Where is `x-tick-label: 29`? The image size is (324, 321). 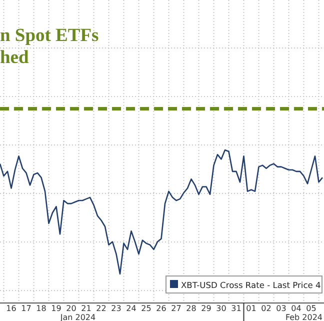 x-tick-label: 29 is located at coordinates (206, 308).